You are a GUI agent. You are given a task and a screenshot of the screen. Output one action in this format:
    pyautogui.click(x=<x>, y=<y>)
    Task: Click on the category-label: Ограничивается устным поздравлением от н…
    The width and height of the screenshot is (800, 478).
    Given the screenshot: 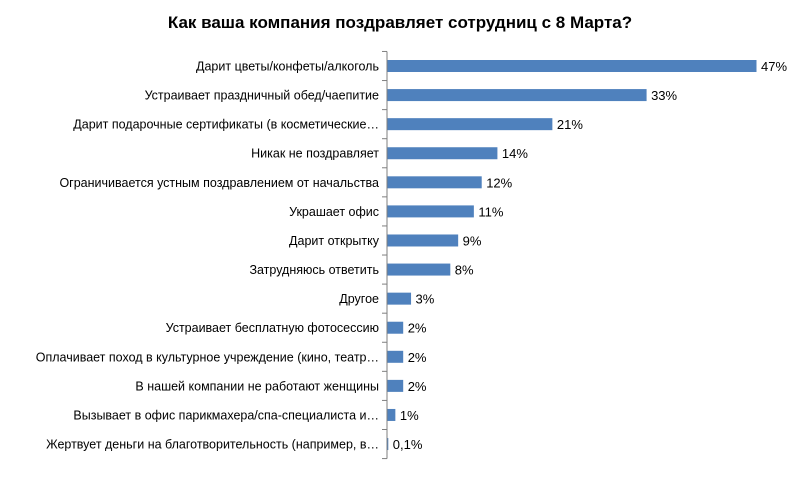 What is the action you would take?
    pyautogui.click(x=219, y=183)
    